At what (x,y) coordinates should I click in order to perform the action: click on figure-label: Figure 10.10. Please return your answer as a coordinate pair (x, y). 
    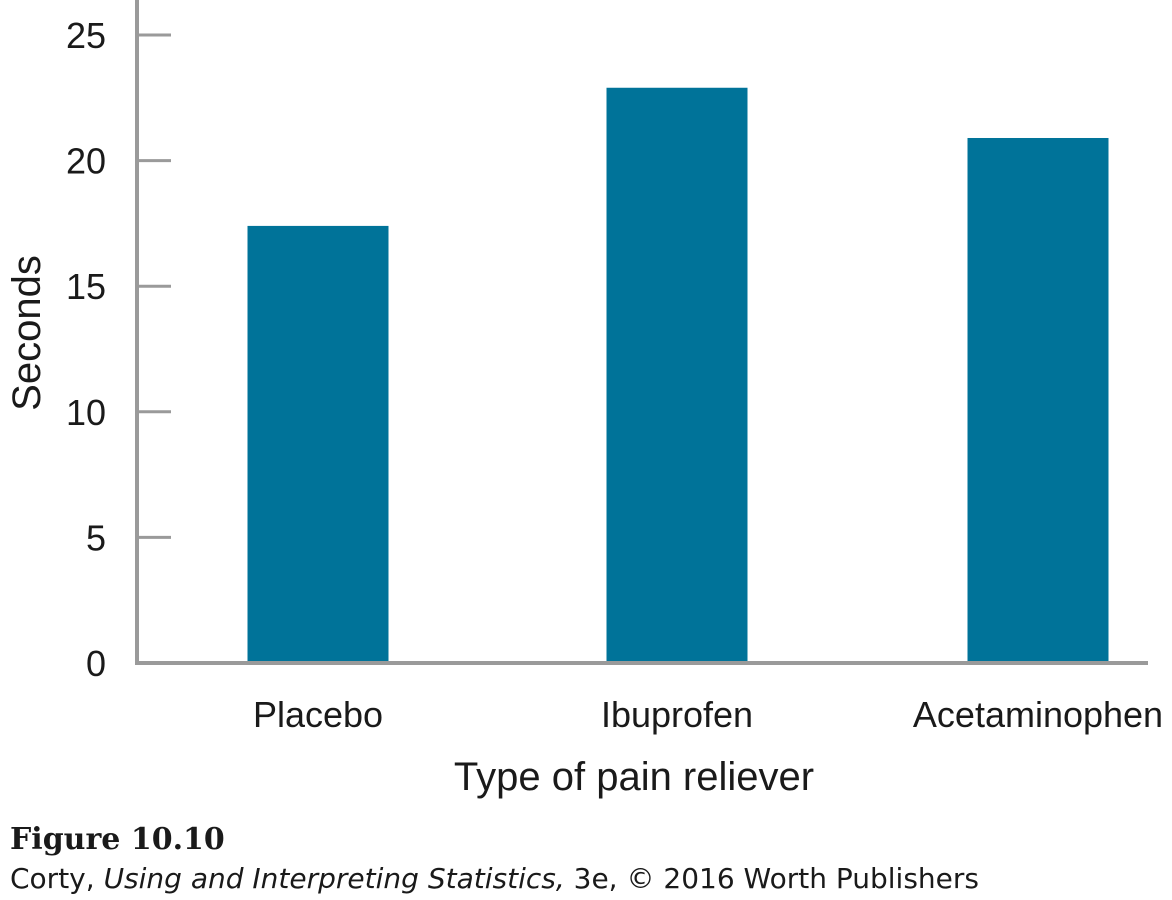
    Looking at the image, I should click on (117, 839).